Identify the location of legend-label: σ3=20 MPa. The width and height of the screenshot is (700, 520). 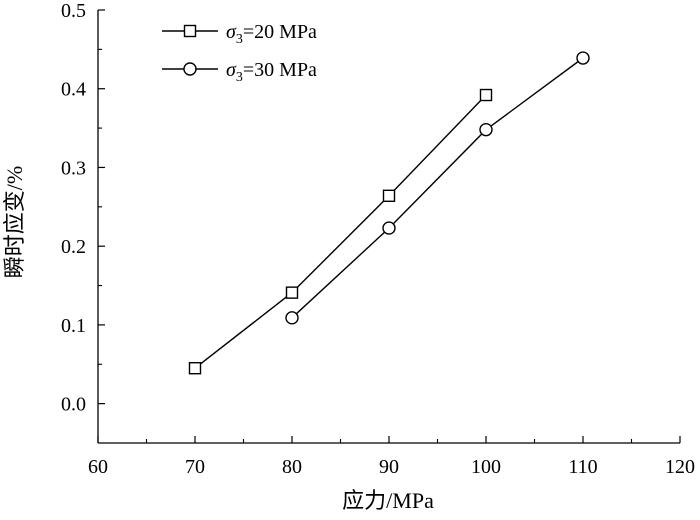
(271, 34).